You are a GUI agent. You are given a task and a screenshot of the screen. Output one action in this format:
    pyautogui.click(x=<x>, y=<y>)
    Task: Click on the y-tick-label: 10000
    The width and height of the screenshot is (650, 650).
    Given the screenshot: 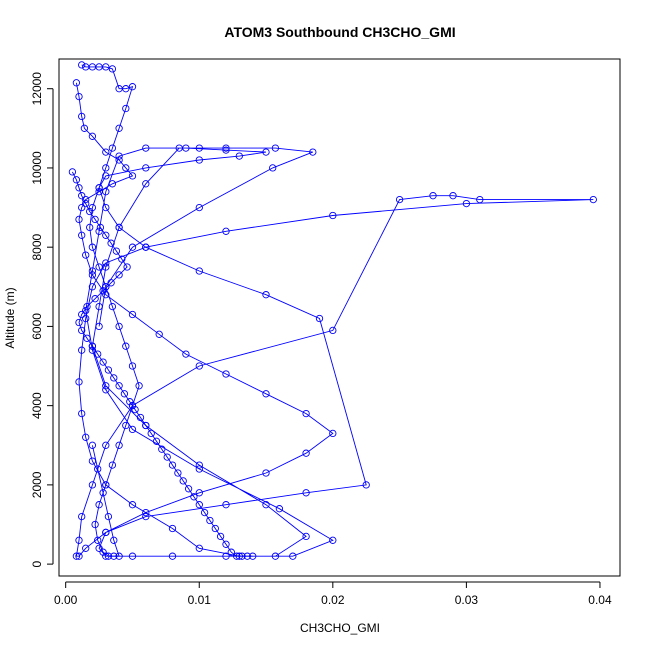 What is the action you would take?
    pyautogui.click(x=37, y=168)
    